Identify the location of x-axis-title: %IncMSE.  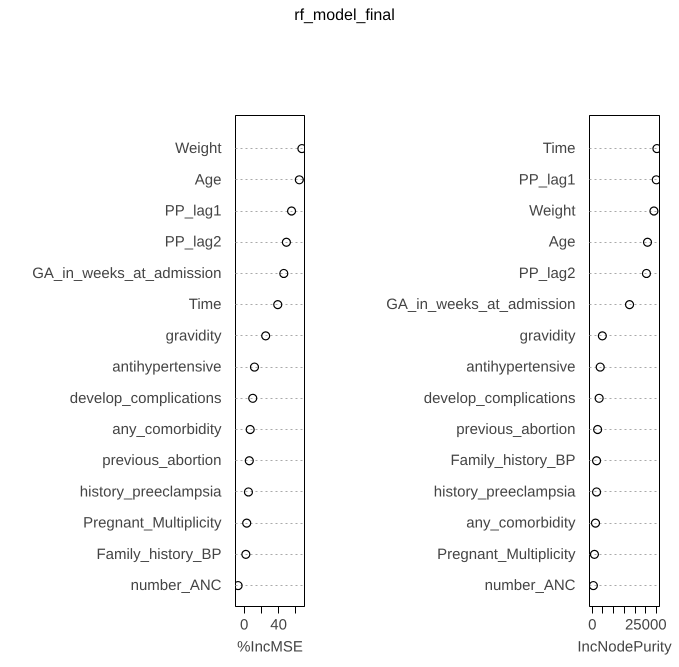
(270, 647).